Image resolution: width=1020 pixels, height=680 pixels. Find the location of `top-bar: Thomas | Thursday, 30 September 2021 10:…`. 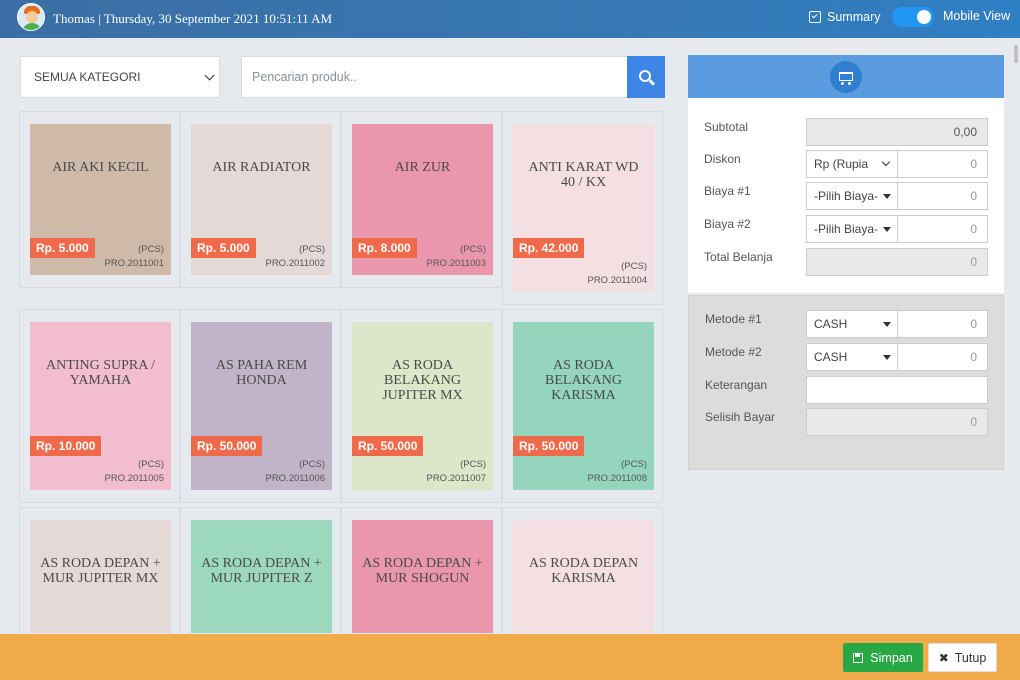

top-bar: Thomas | Thursday, 30 September 2021 10:… is located at coordinates (510, 19).